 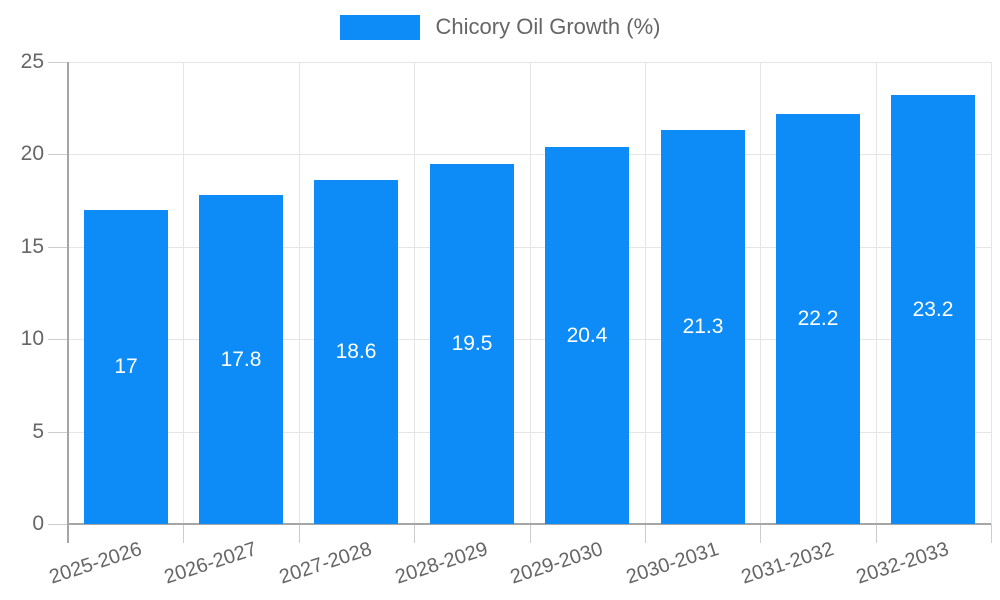 I want to click on bar-value-label: 19.5, so click(x=472, y=343).